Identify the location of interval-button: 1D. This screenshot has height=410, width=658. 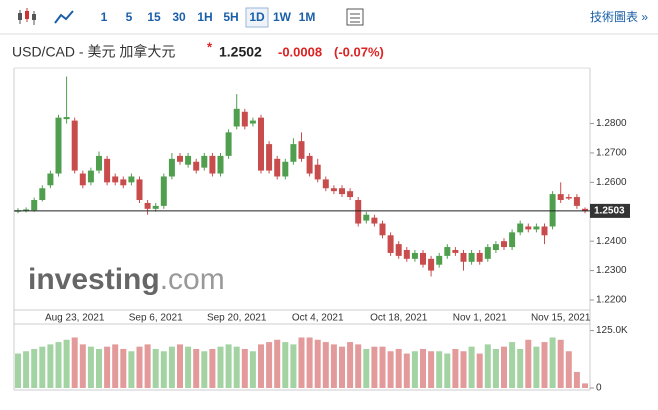
(257, 17).